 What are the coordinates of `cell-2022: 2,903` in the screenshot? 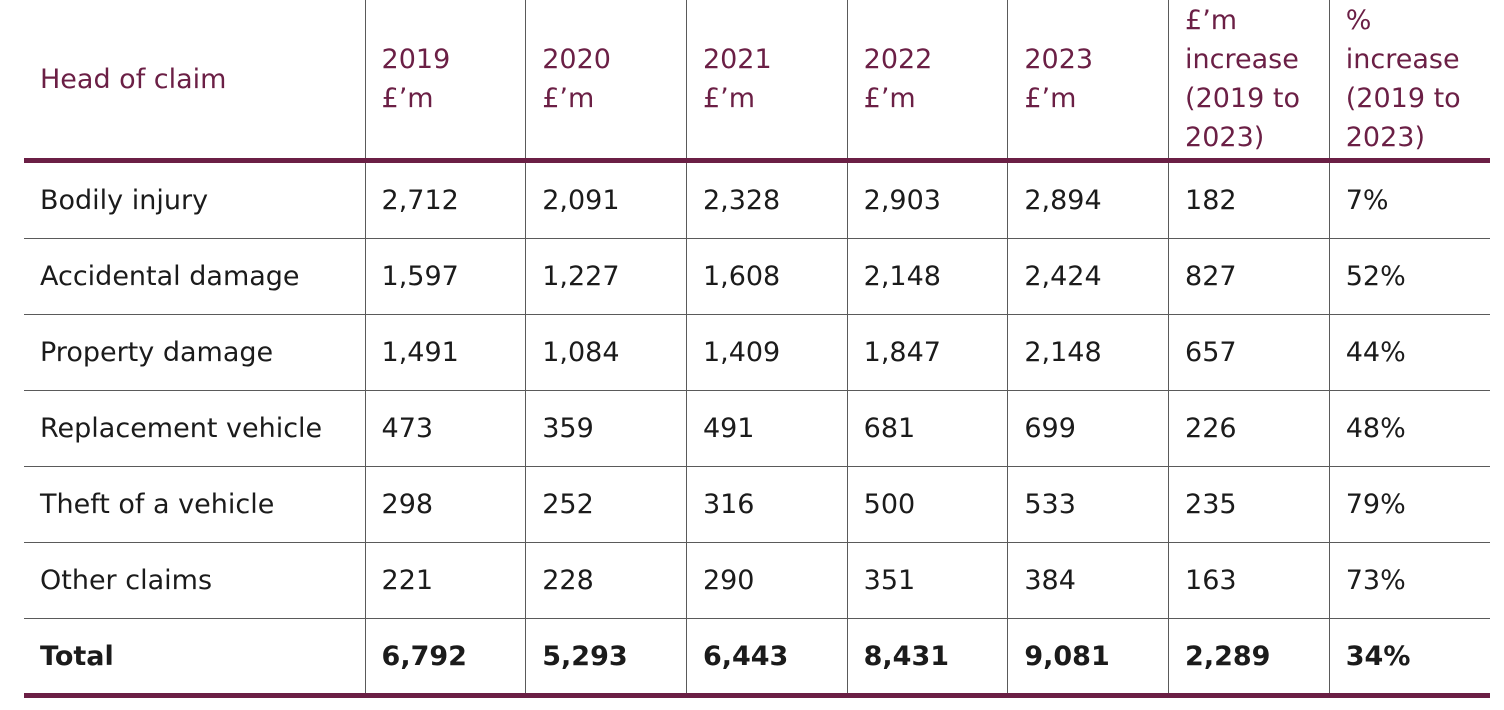 It's located at (927, 199).